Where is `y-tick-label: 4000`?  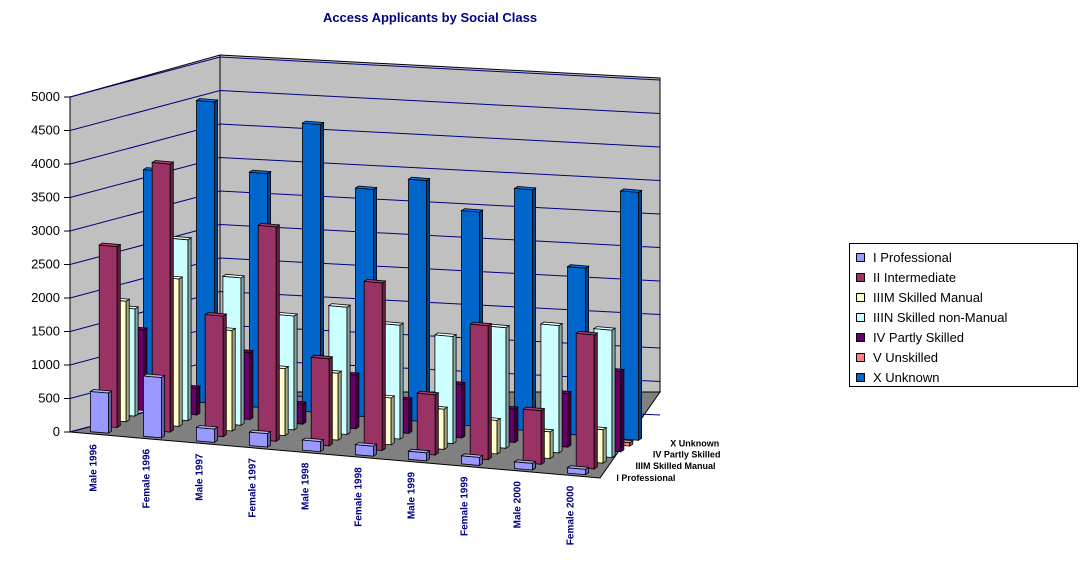 y-tick-label: 4000 is located at coordinates (45, 163).